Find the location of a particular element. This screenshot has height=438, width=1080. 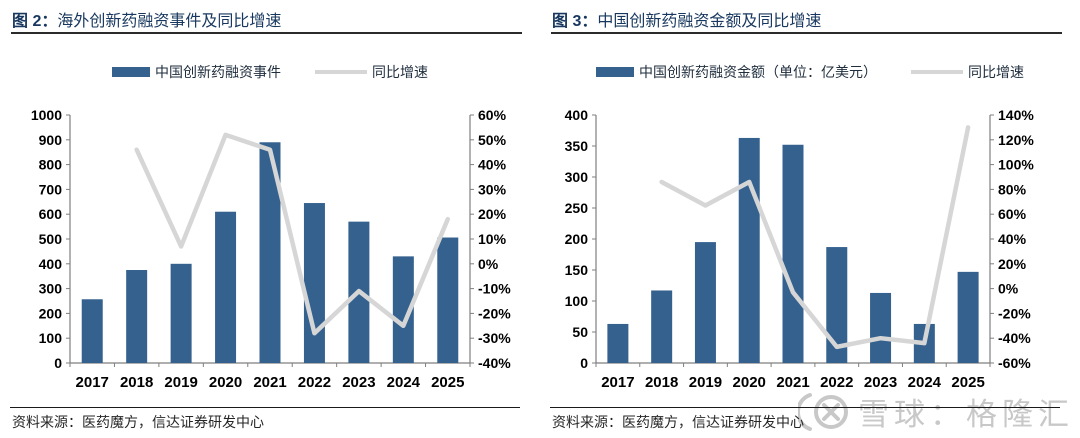

left-axis-tick-label: 900 is located at coordinates (51, 140).